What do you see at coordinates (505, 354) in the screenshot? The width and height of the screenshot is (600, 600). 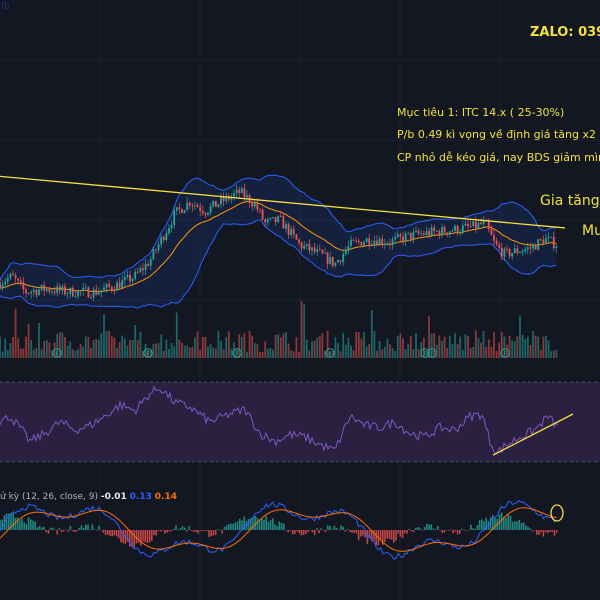 I see `dividend-marker-label: F` at bounding box center [505, 354].